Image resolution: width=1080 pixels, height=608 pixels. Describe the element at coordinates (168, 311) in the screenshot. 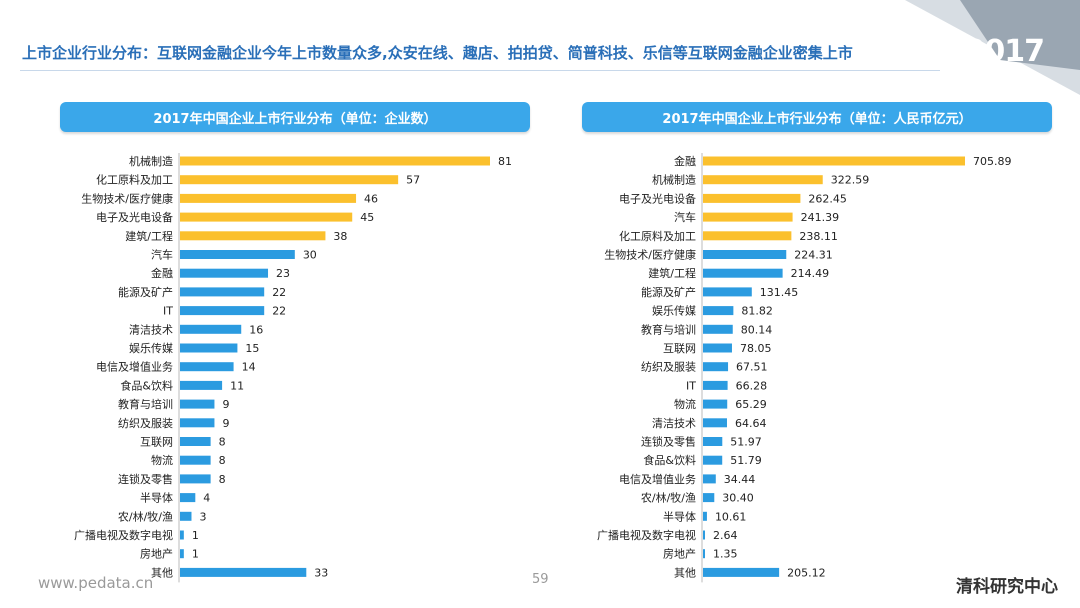

I see `category-label: IT` at that location.